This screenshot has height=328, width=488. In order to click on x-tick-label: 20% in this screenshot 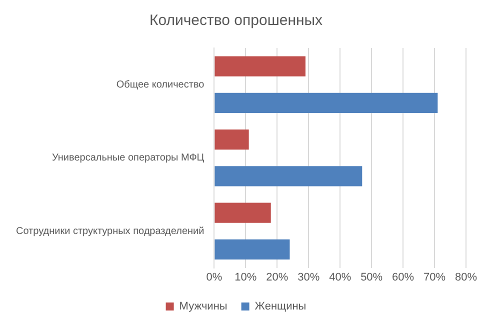, I will do `click(277, 277)`.